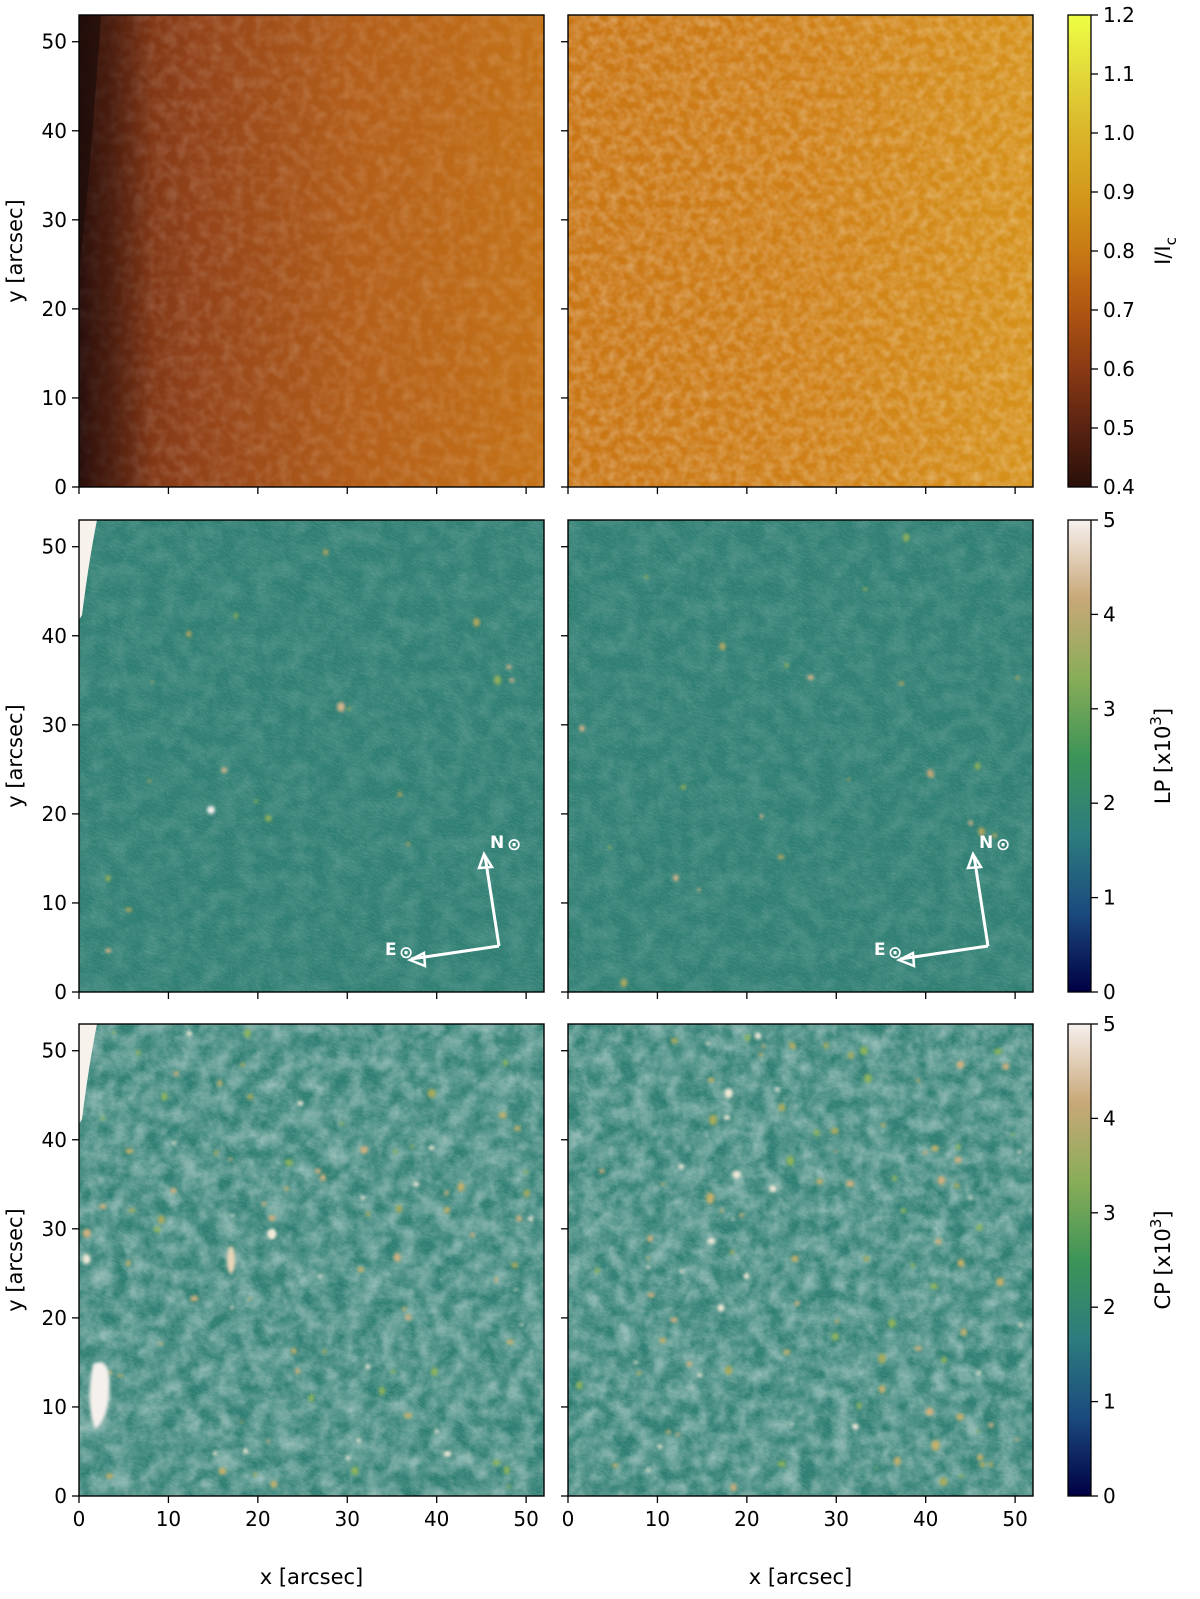 The image size is (1200, 1599). I want to click on colorbar-label: CP [x103], so click(1161, 1259).